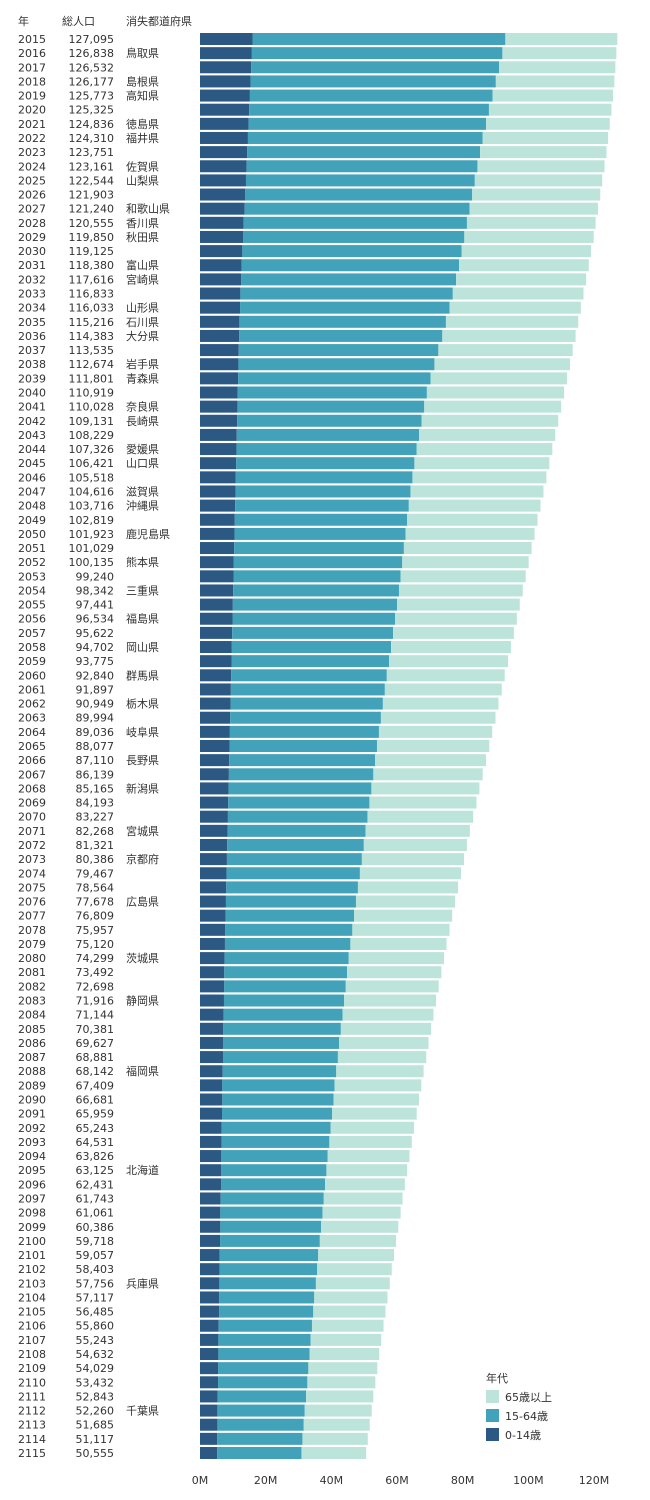  I want to click on year-label: 2091, so click(32, 1114).